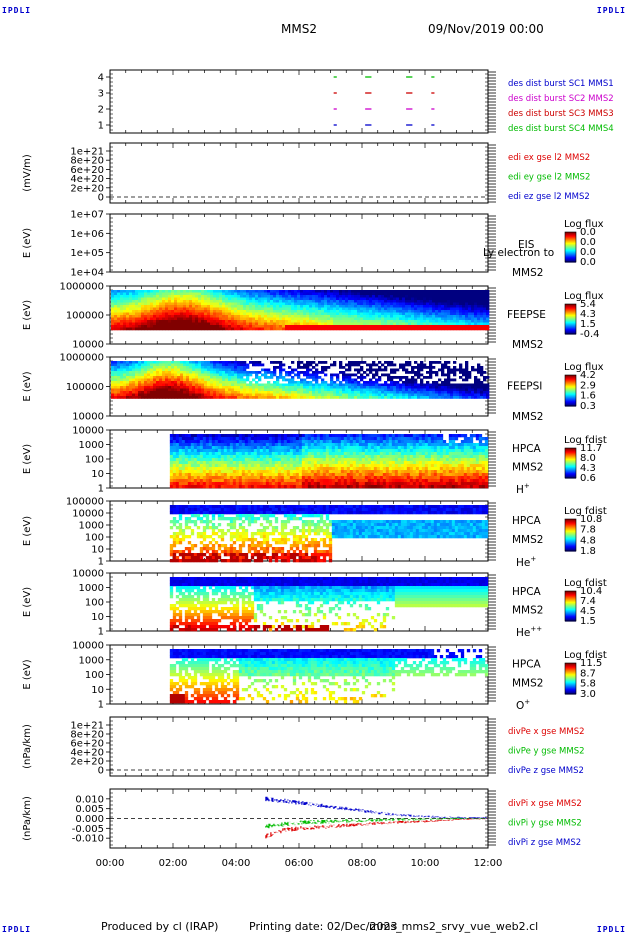 The width and height of the screenshot is (630, 934). What do you see at coordinates (570, 259) in the screenshot?
I see `colorbar-cell` at bounding box center [570, 259].